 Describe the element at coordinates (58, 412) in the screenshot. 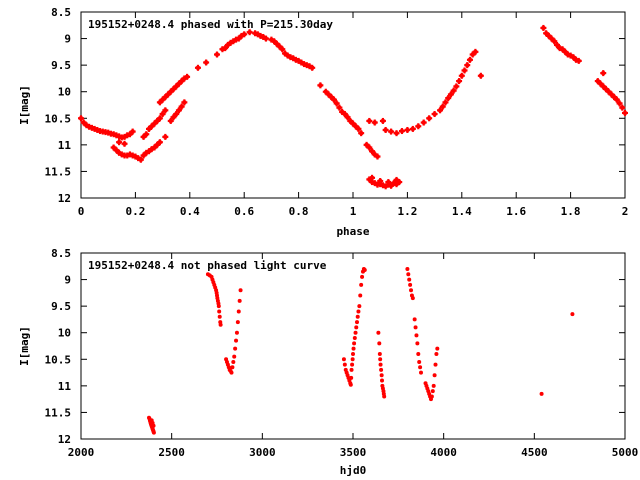

I see `unphased-y-tick-label: 11.5` at that location.